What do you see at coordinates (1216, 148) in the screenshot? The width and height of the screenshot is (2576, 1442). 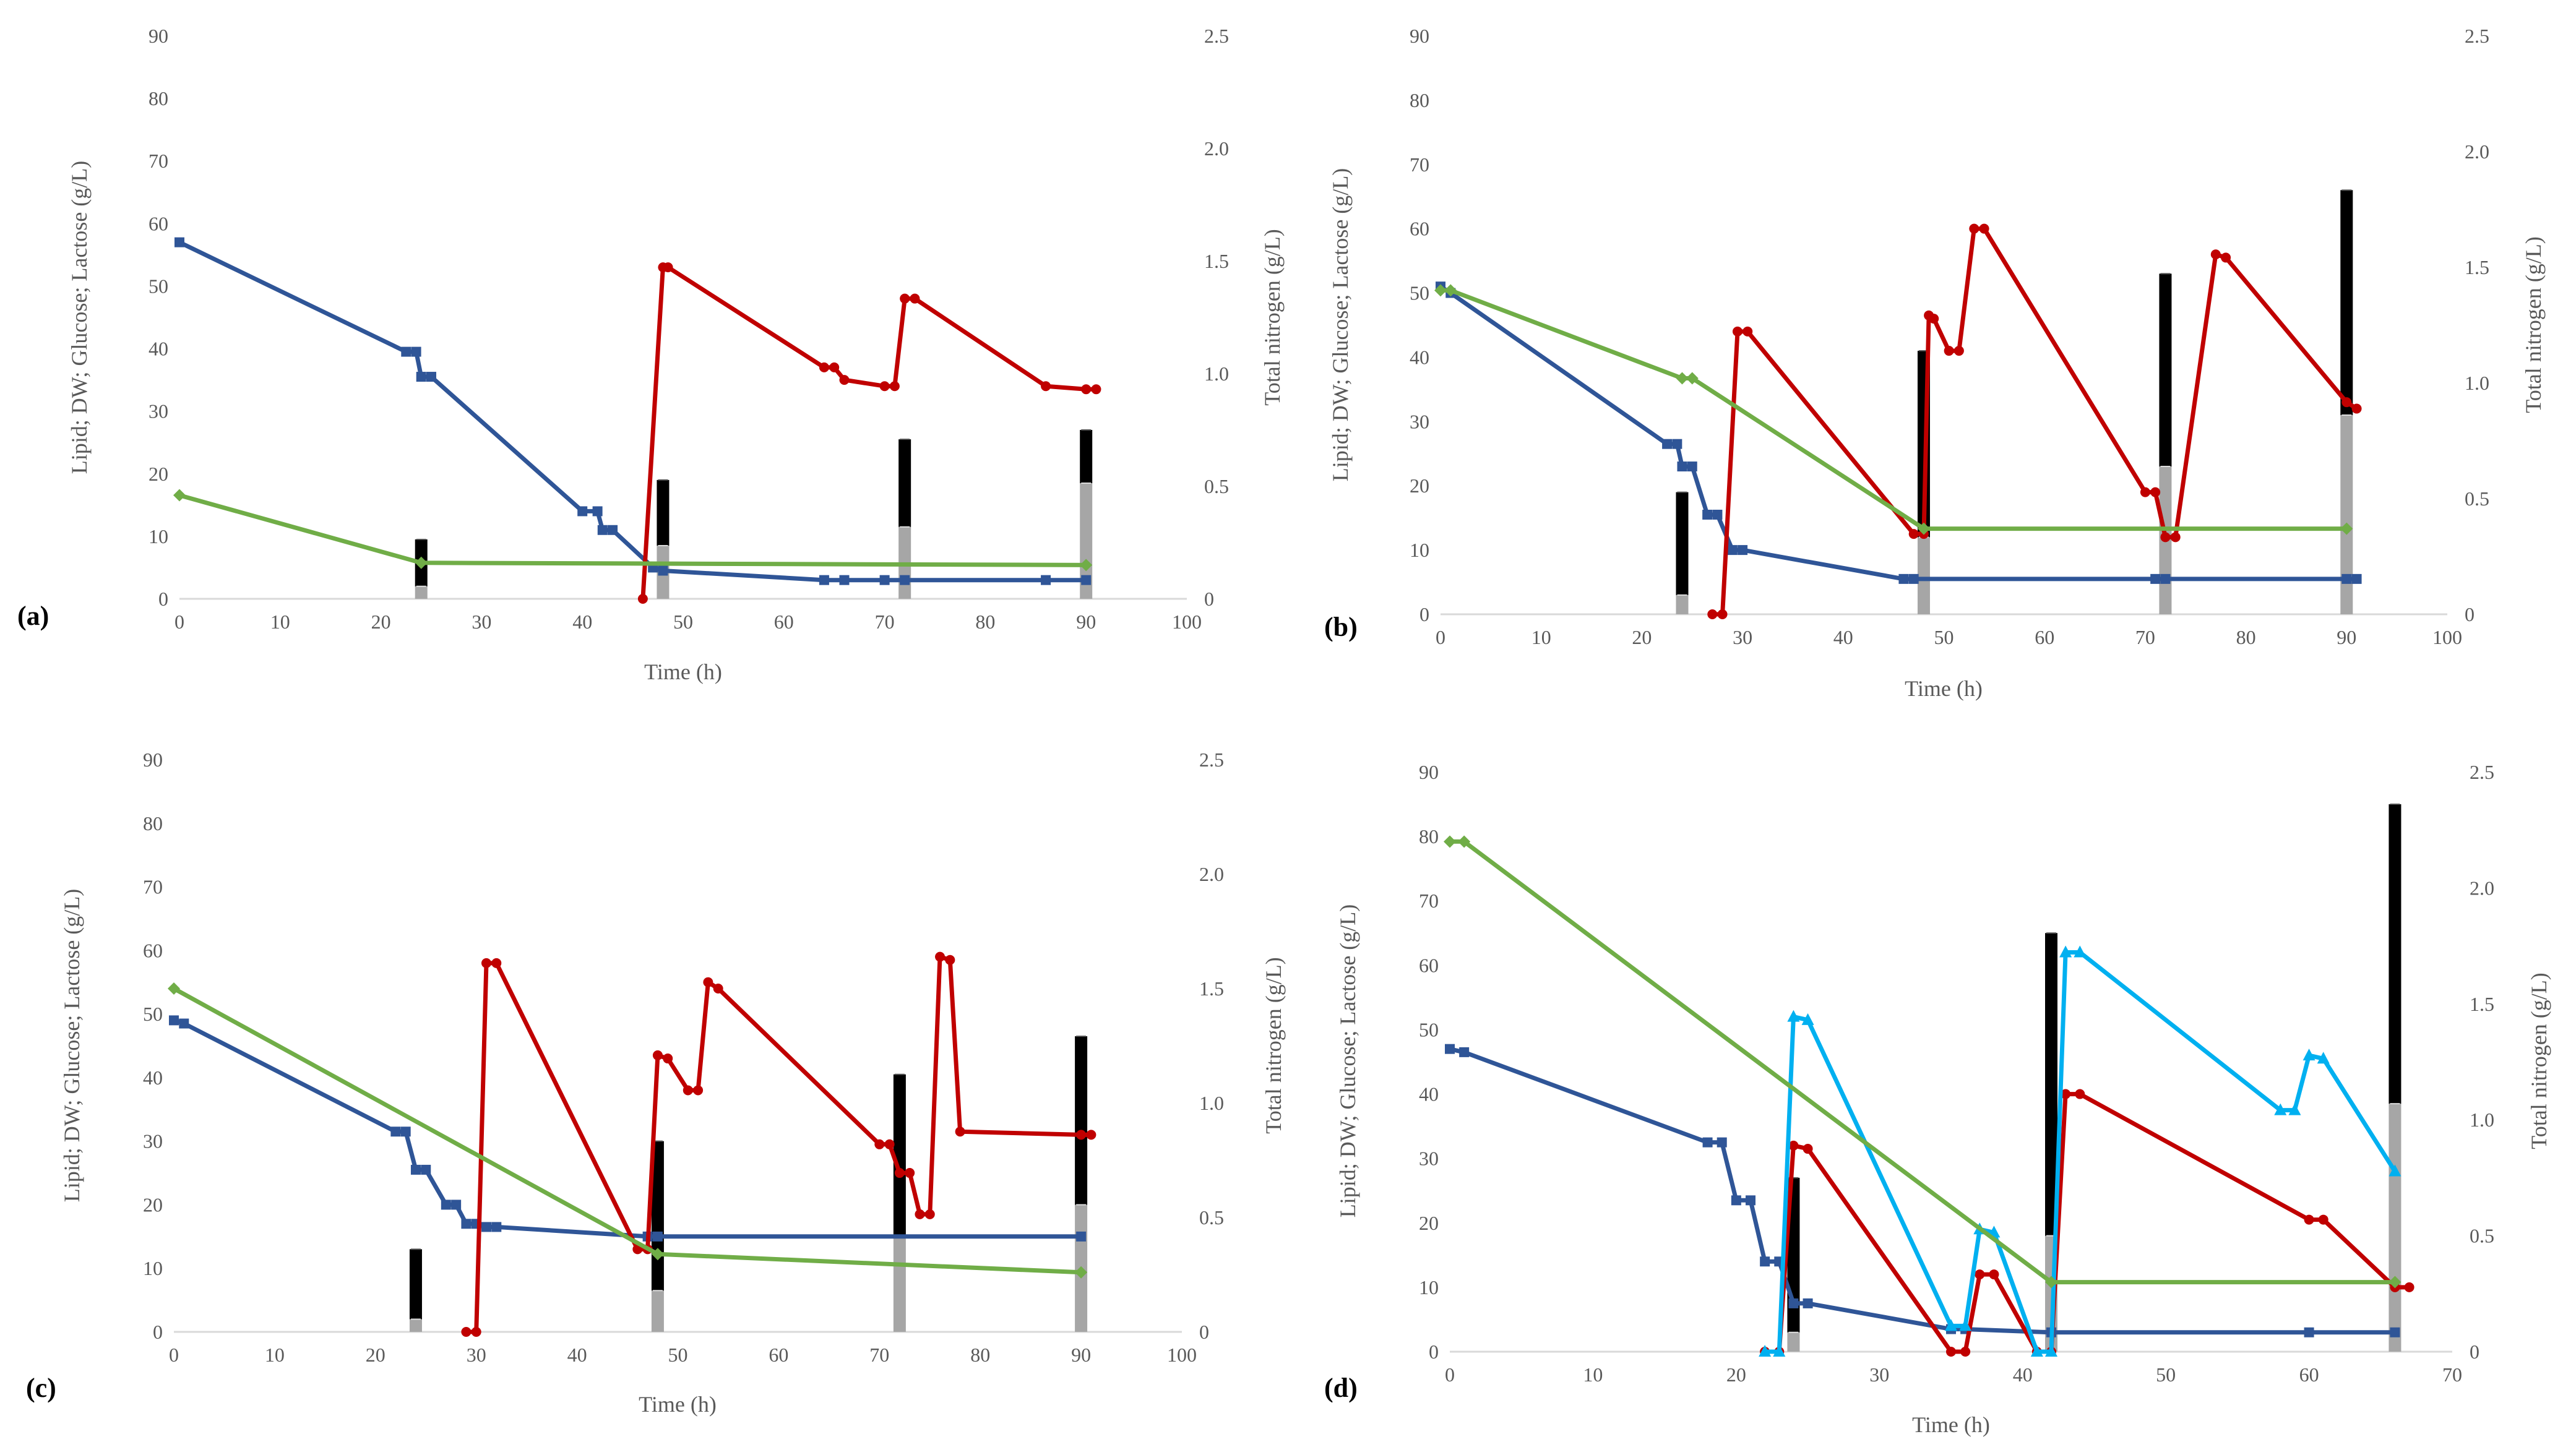 I see `panel-a-y2tick-label: 2.0` at bounding box center [1216, 148].